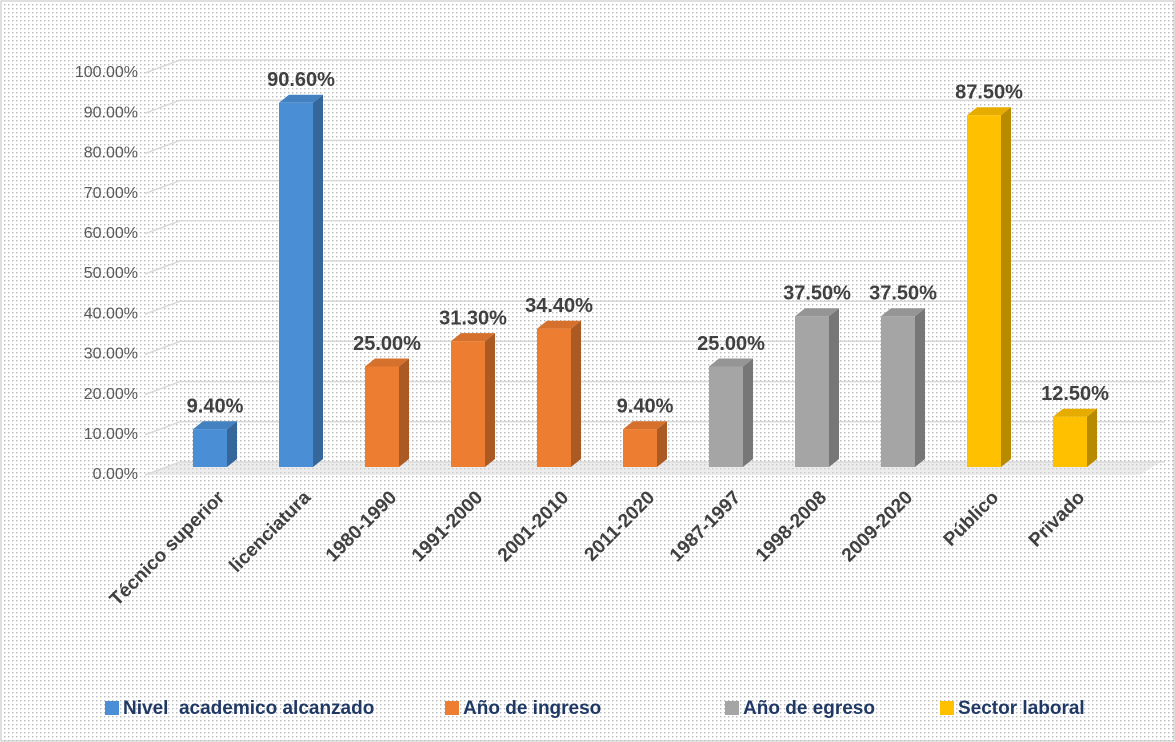  Describe the element at coordinates (111, 394) in the screenshot. I see `y-tick-label: 20.00%` at that location.